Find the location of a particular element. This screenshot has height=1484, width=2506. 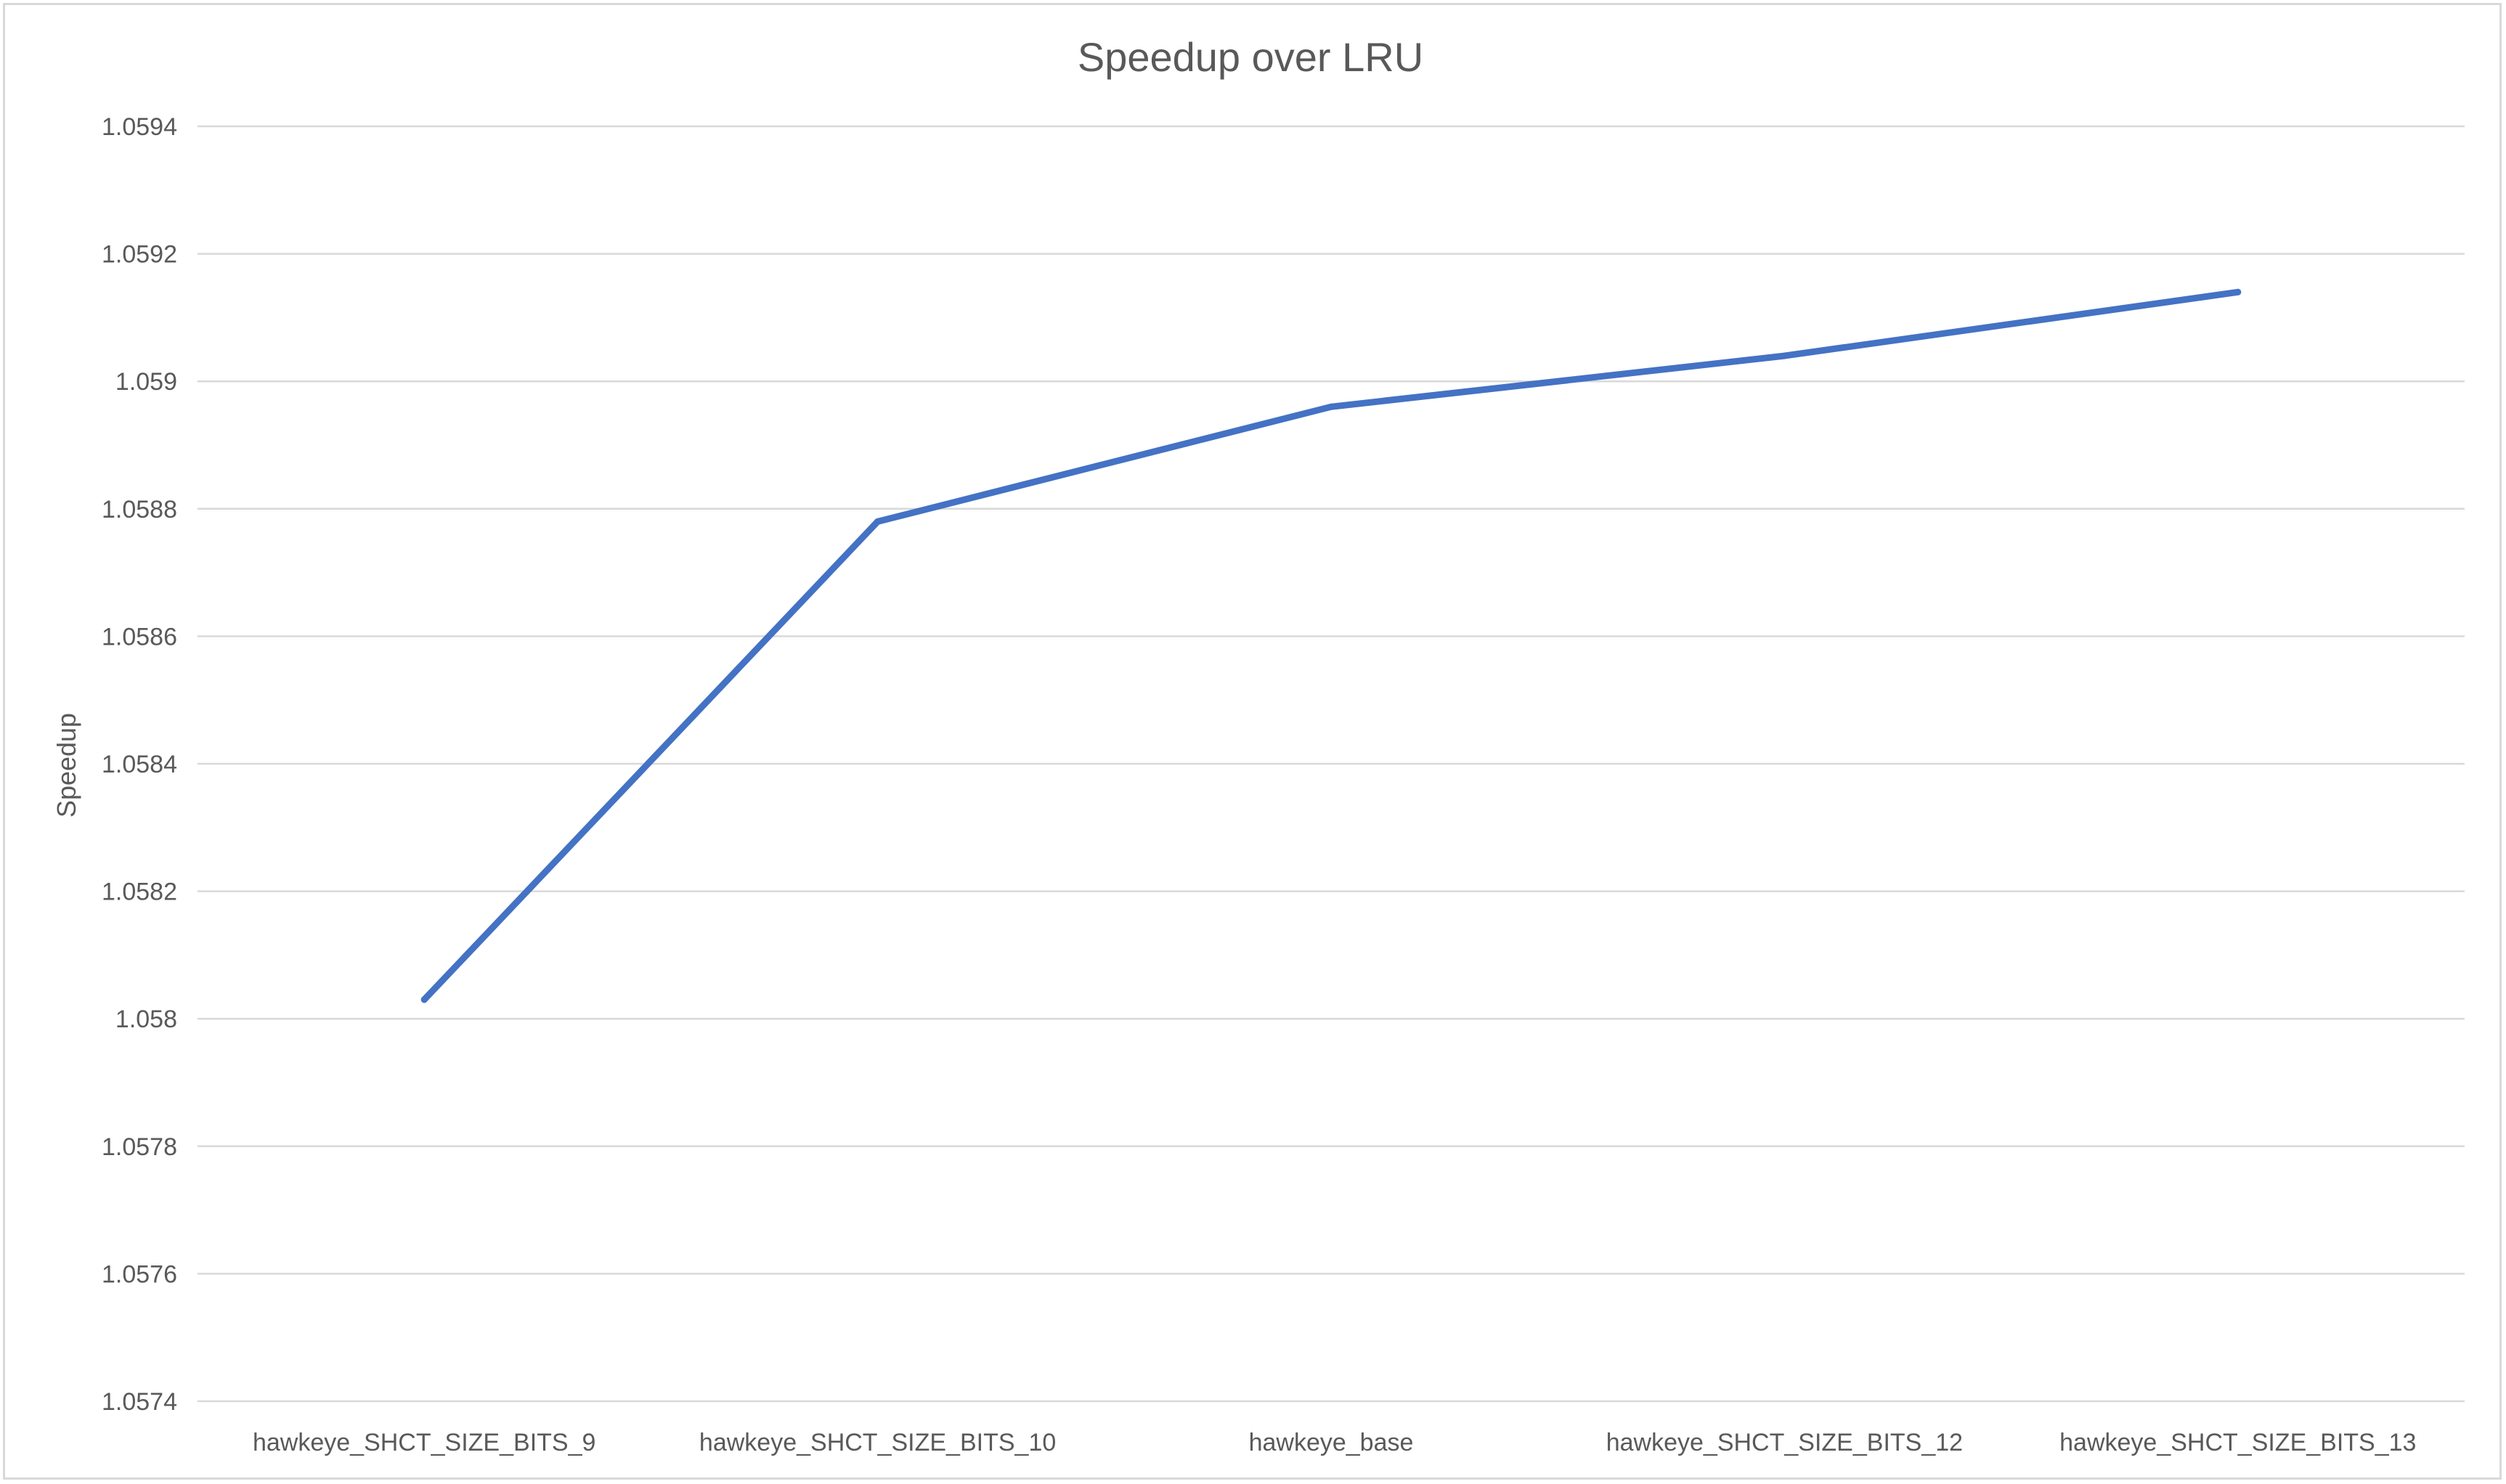

y-tick-label: 1.059 is located at coordinates (146, 382).